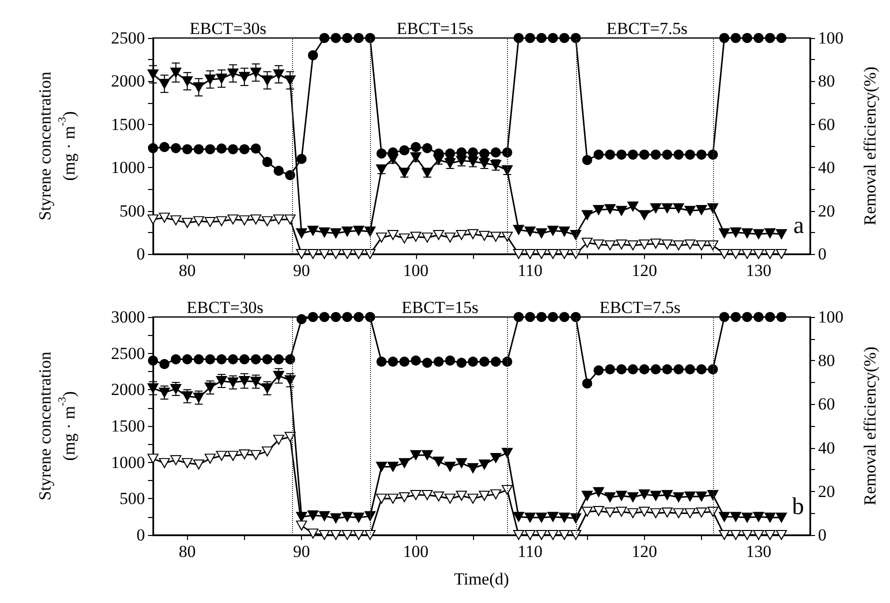 Image resolution: width=890 pixels, height=603 pixels. Describe the element at coordinates (128, 317) in the screenshot. I see `y-tick-label: 3000` at that location.